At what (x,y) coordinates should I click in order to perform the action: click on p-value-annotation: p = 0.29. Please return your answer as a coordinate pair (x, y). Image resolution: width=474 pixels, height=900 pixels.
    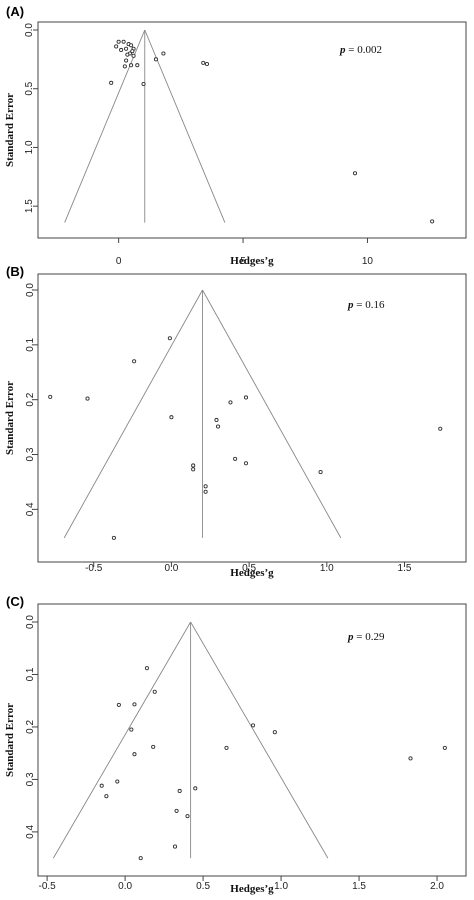
    Looking at the image, I should click on (366, 637).